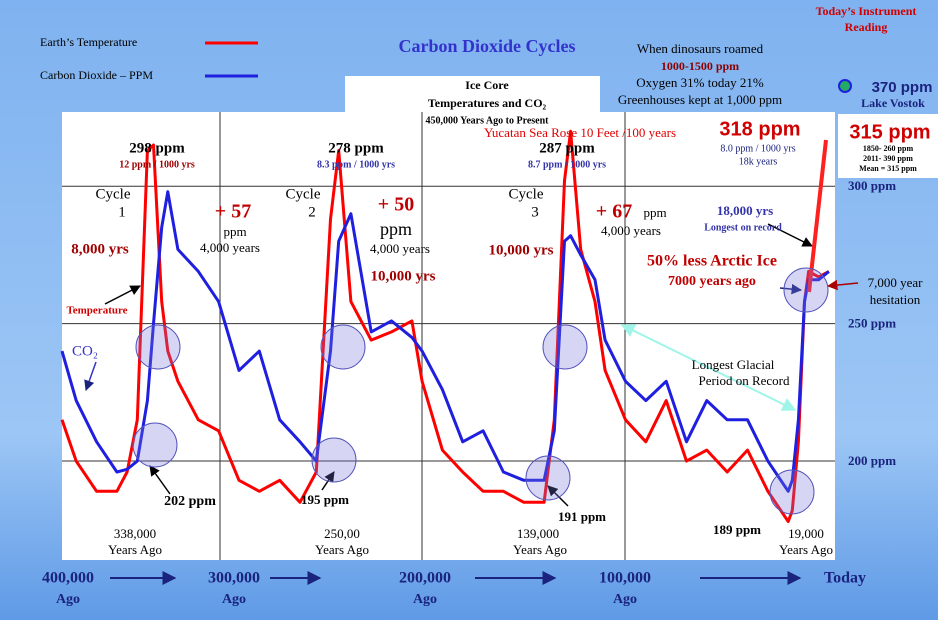  Describe the element at coordinates (356, 148) in the screenshot. I see `annotation: 278 ppm` at that location.